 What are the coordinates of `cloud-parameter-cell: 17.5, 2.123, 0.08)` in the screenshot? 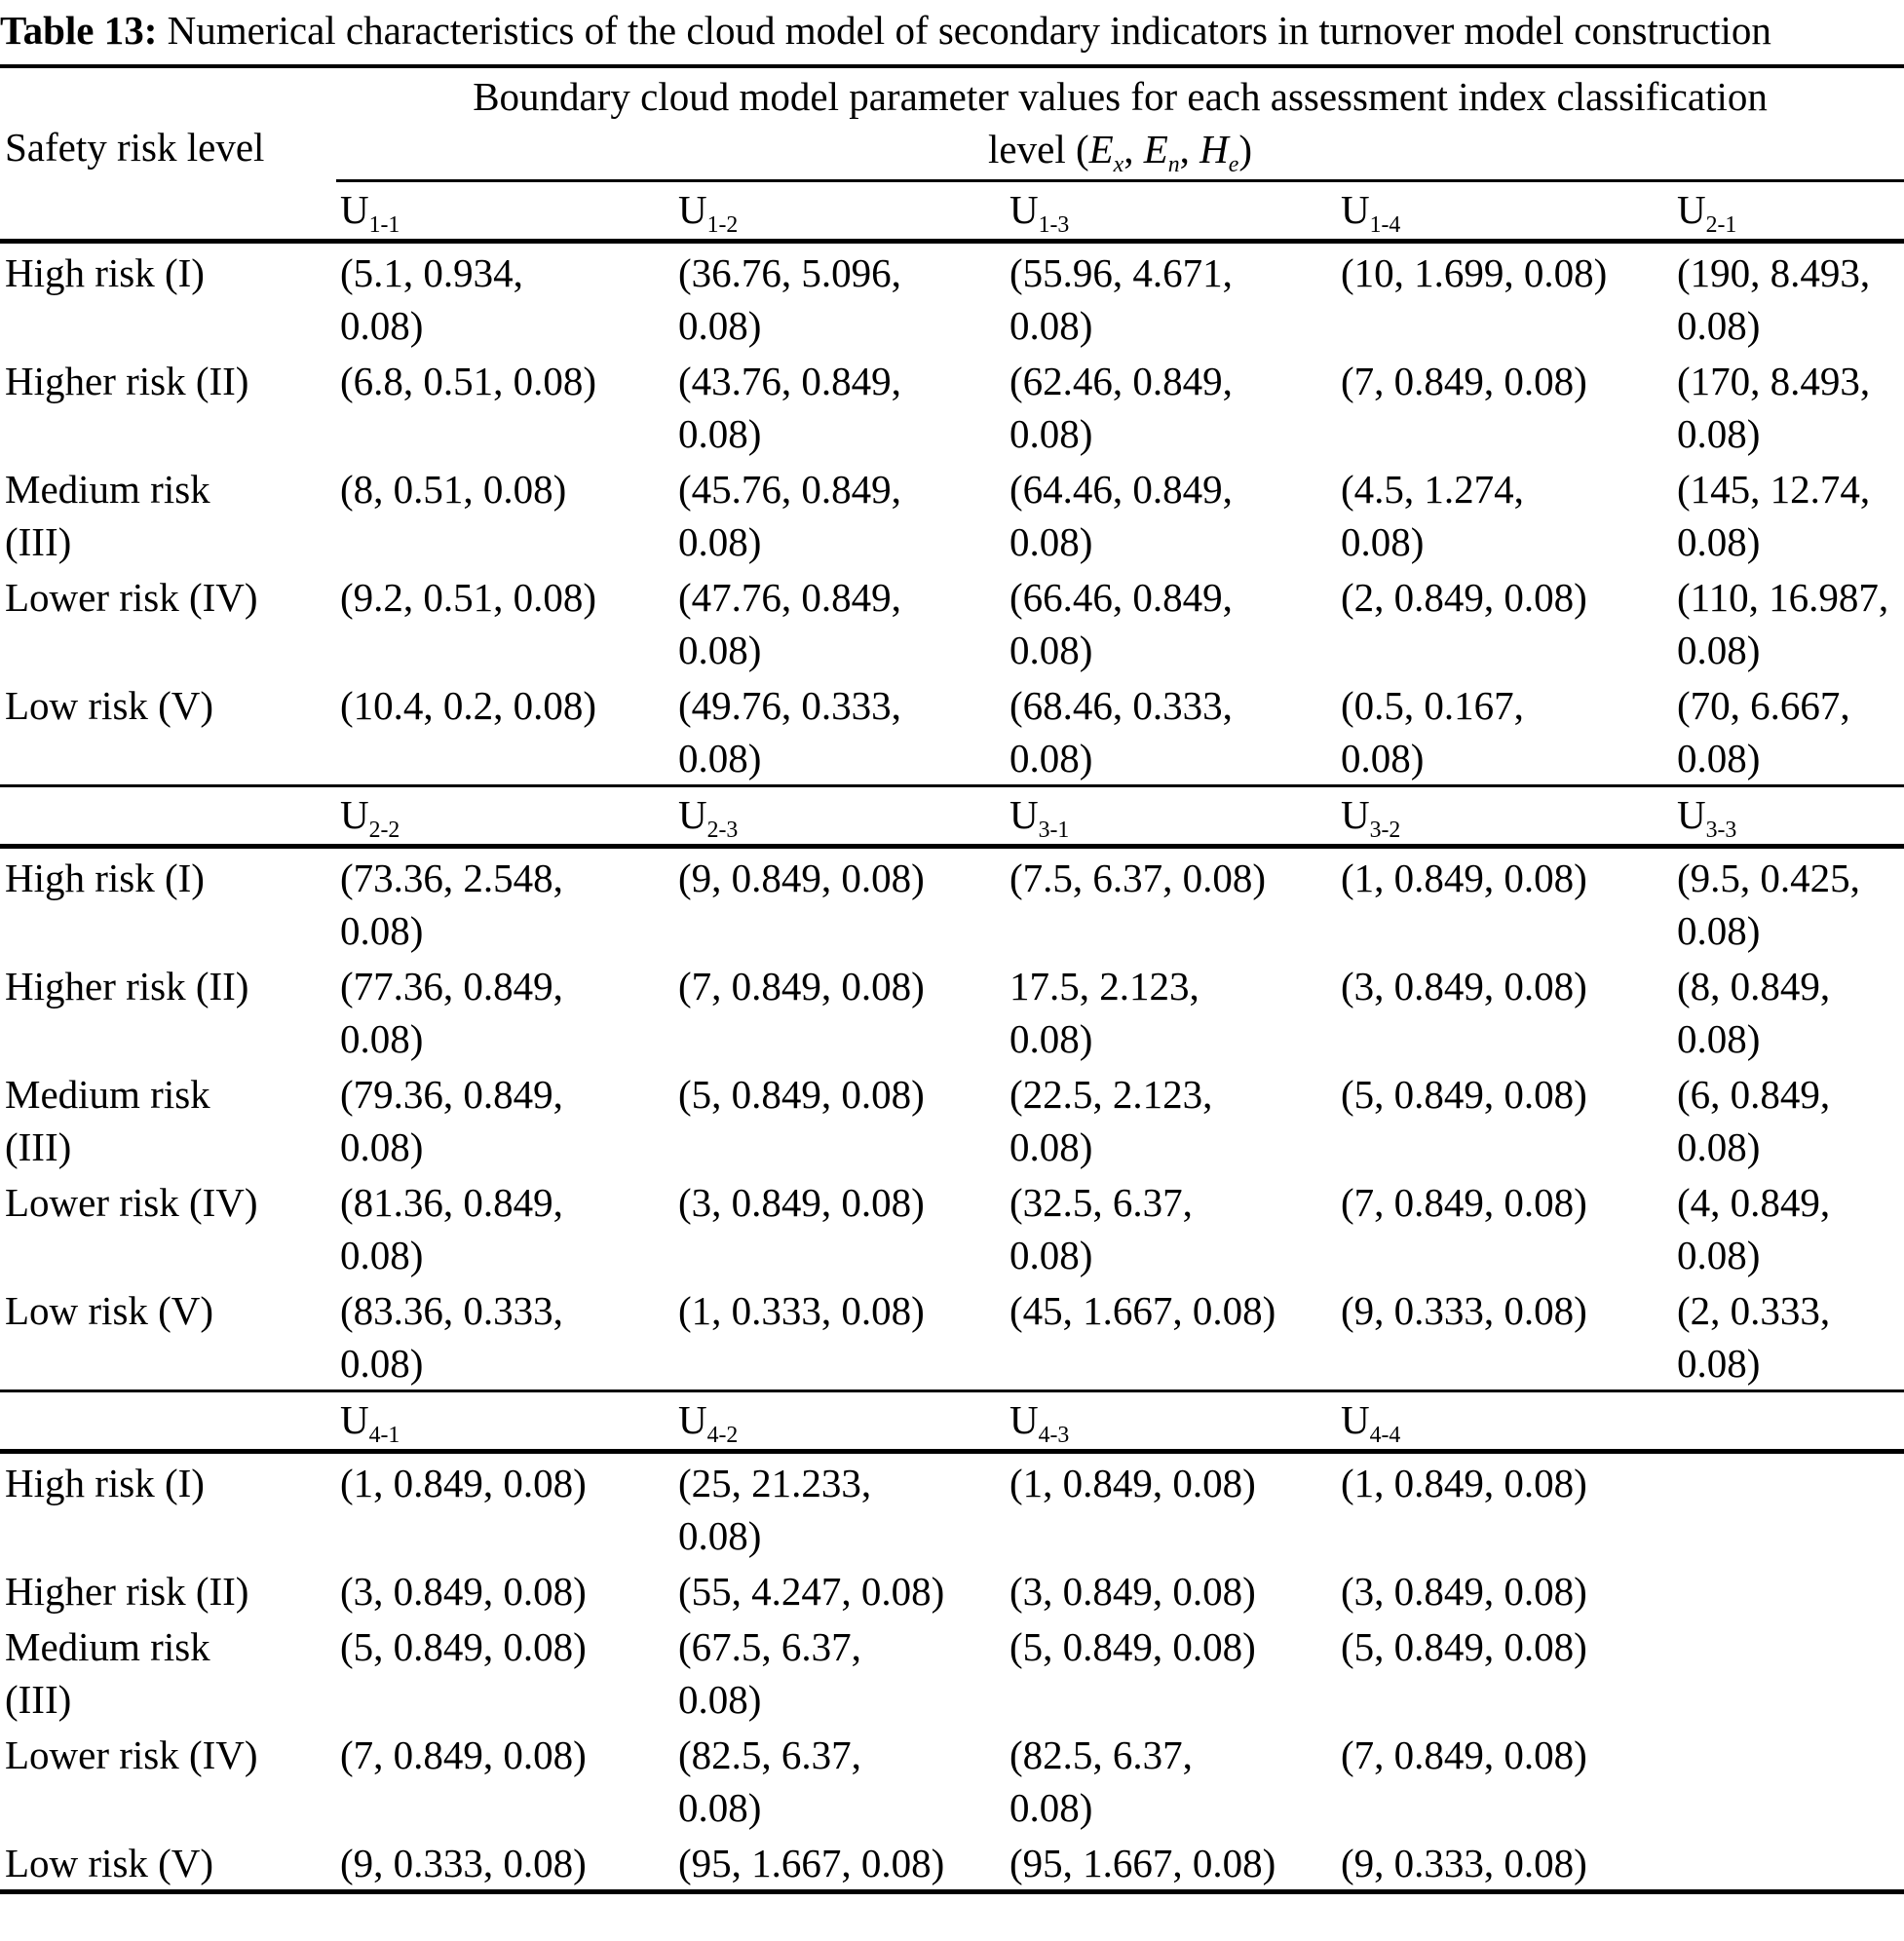 It's located at (1104, 1012).